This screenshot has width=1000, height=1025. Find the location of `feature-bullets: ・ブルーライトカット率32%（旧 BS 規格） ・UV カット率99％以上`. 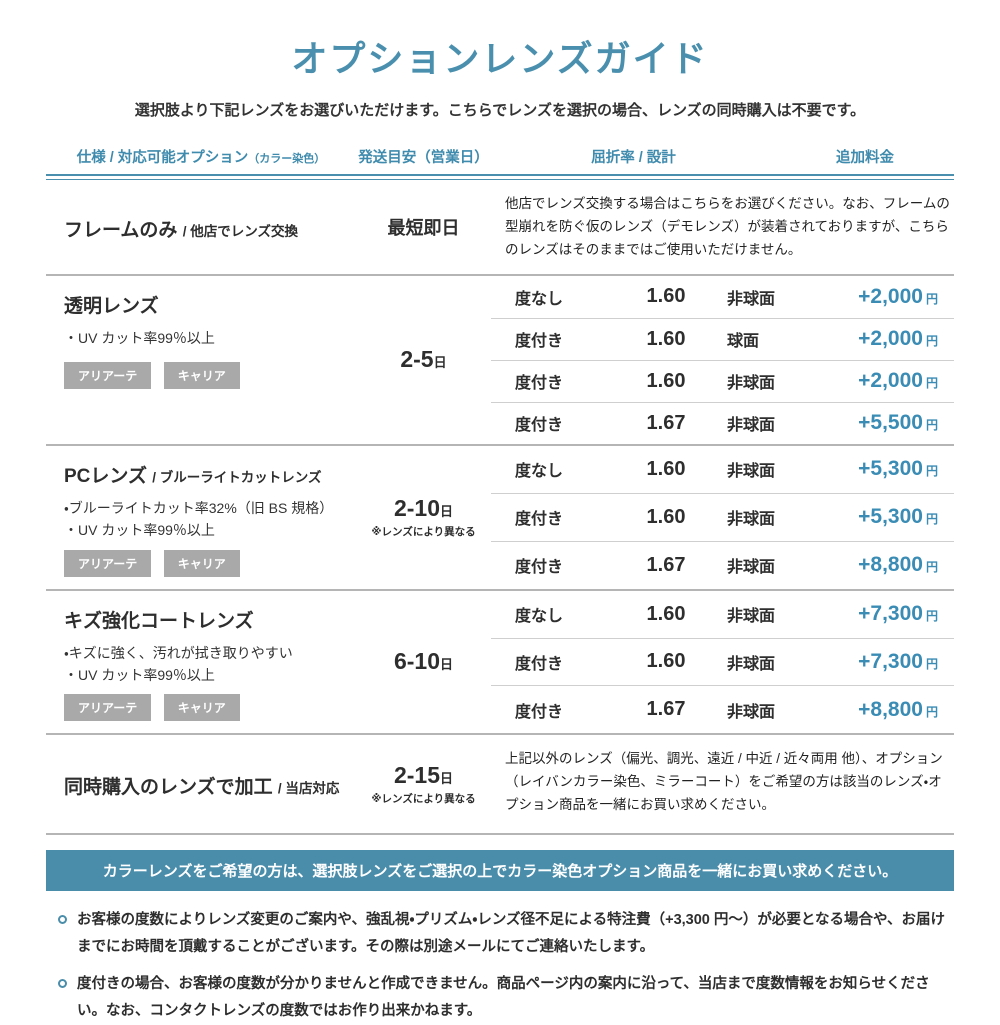

feature-bullets: ・ブルーライトカット率32%（旧 BS 規格） ・UV カット率99％以上 is located at coordinates (207, 519).